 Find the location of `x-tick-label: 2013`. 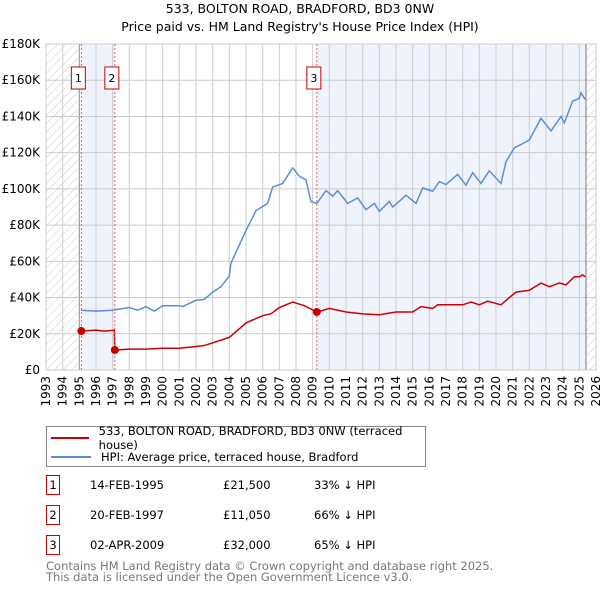

x-tick-label: 2013 is located at coordinates (379, 391).